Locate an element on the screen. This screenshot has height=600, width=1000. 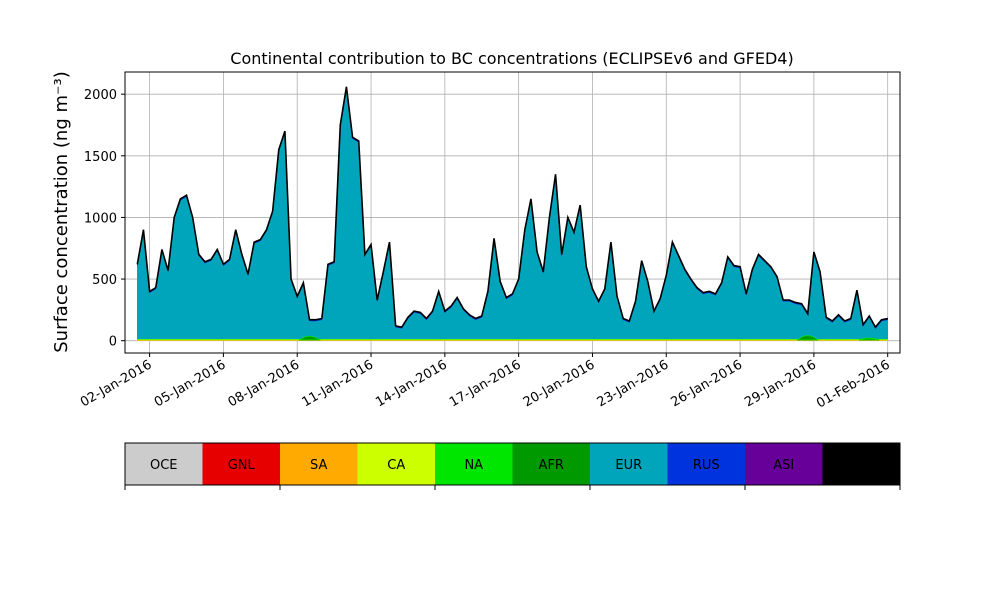
legend-label-gnl: GNL is located at coordinates (242, 465).